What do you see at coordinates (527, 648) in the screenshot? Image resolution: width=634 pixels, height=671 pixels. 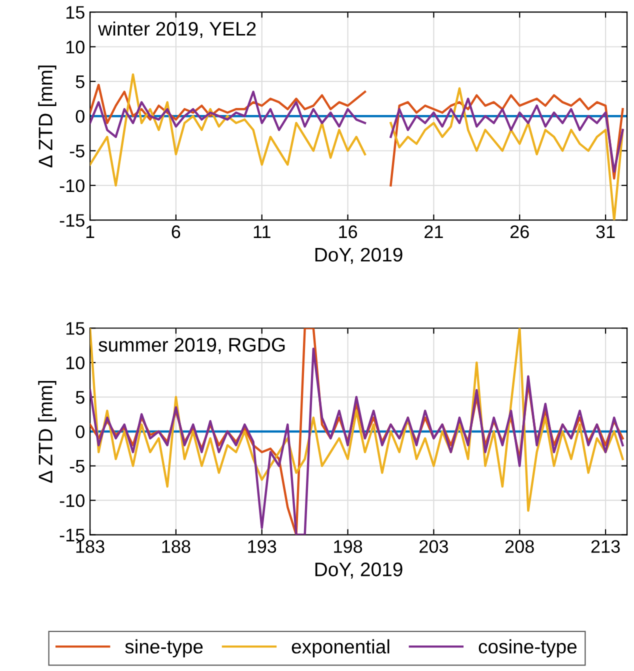 I see `legend-label: cosine-type` at bounding box center [527, 648].